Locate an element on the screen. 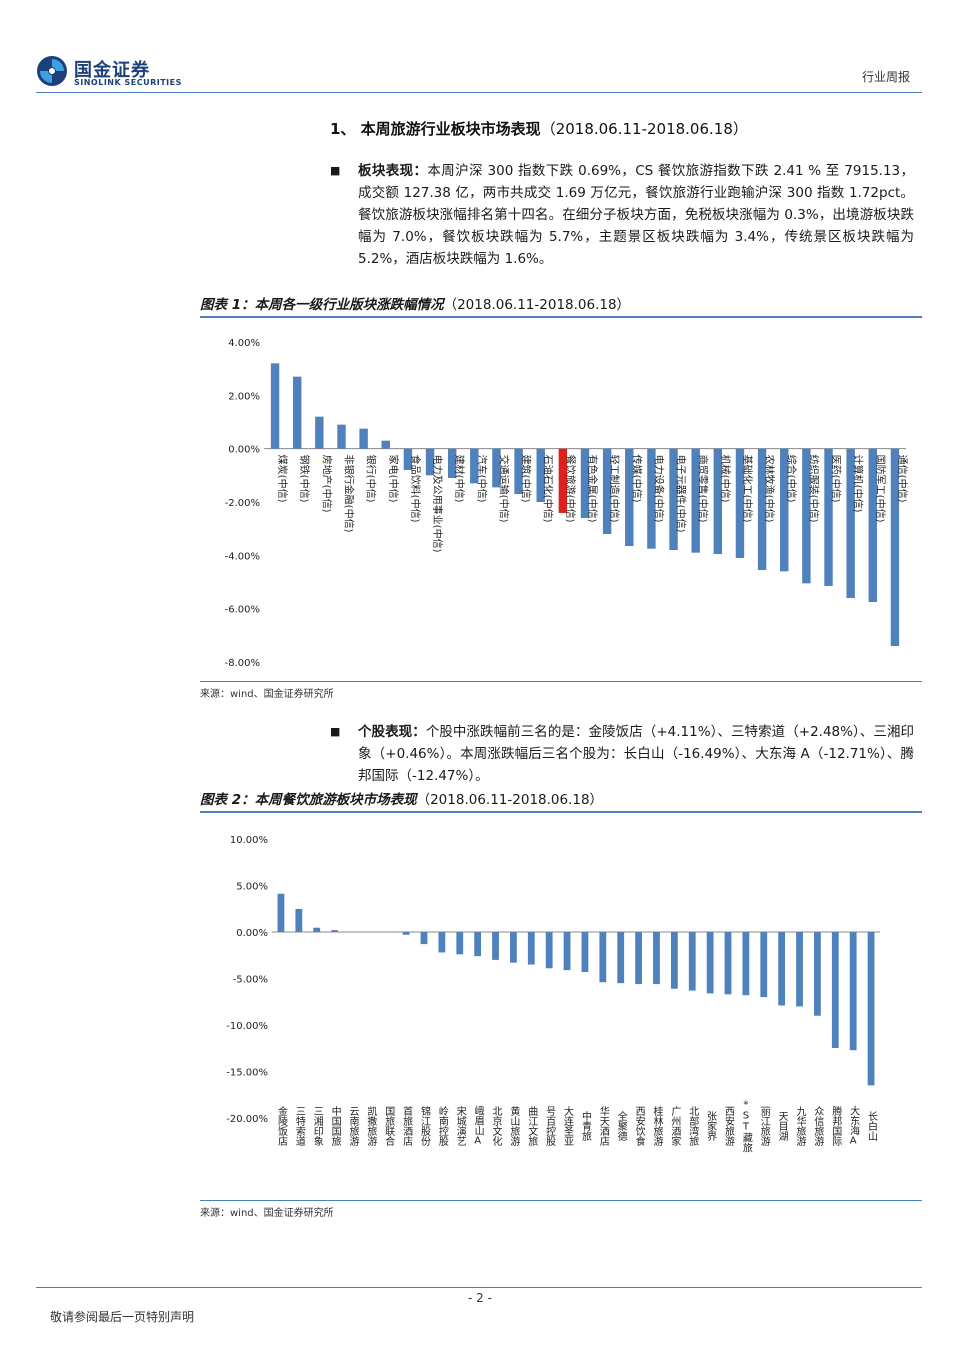 The width and height of the screenshot is (960, 1357). category-label: 商贸零售(中信) is located at coordinates (703, 489).